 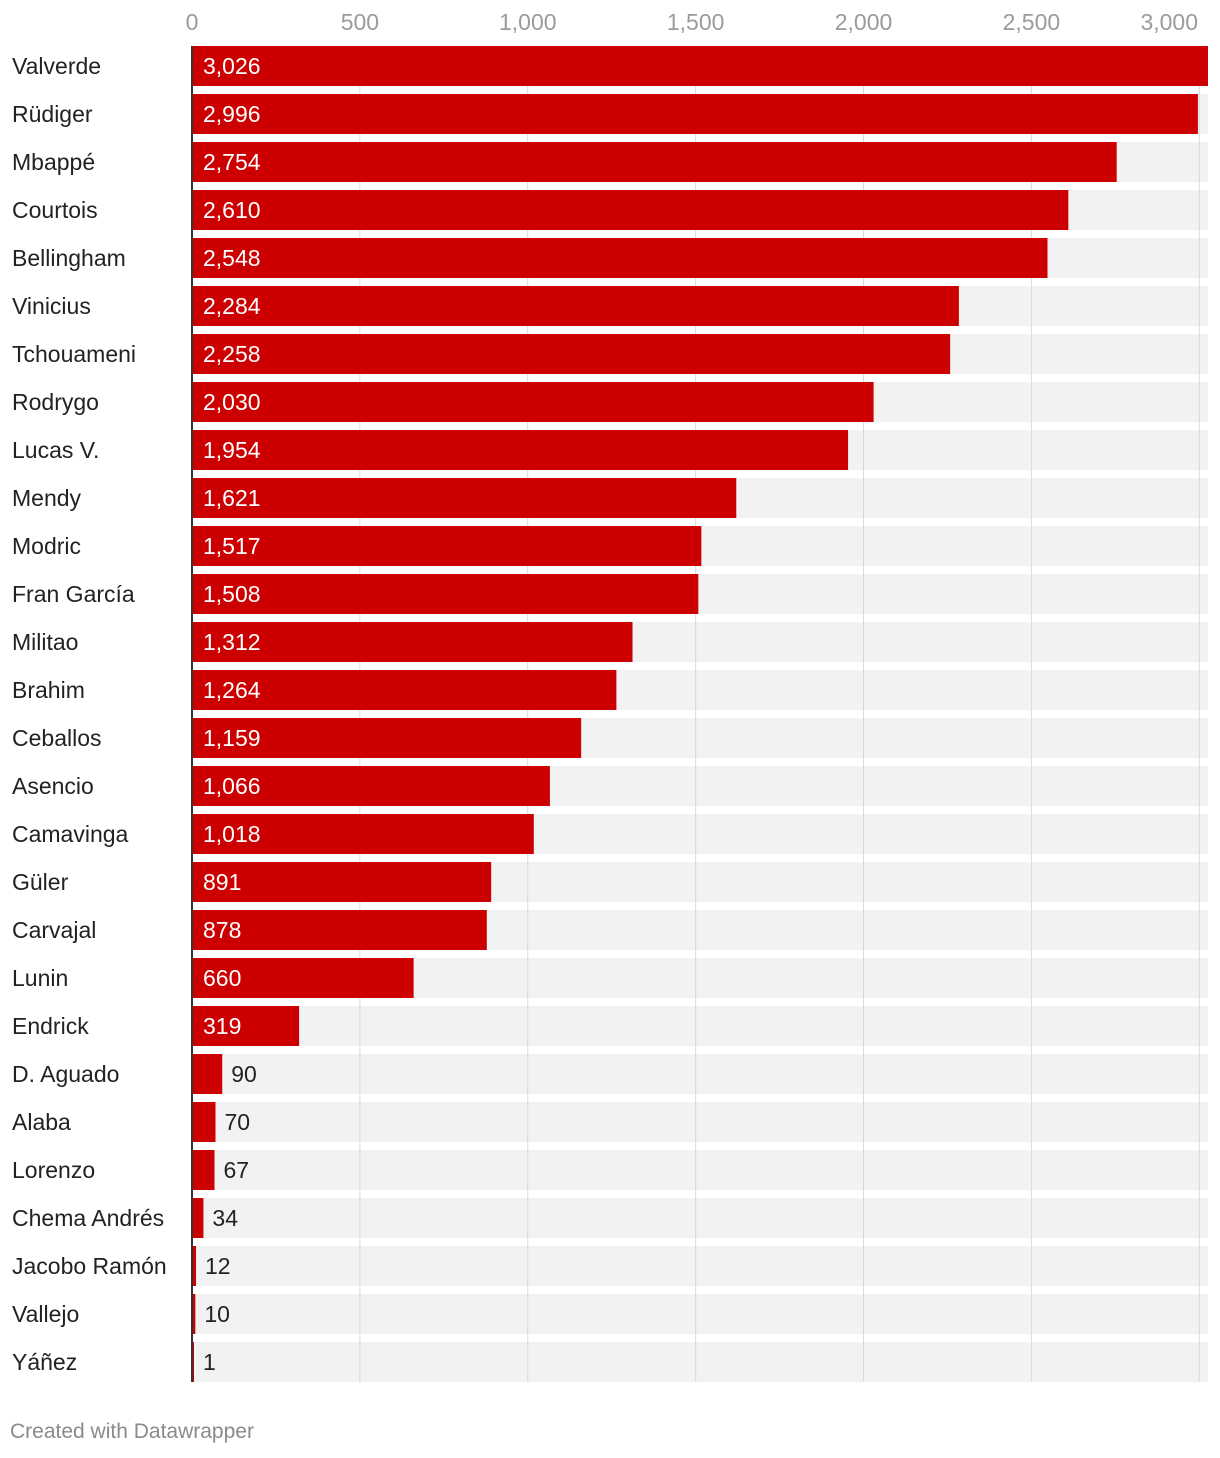 What do you see at coordinates (236, 1170) in the screenshot?
I see `value-label: 67` at bounding box center [236, 1170].